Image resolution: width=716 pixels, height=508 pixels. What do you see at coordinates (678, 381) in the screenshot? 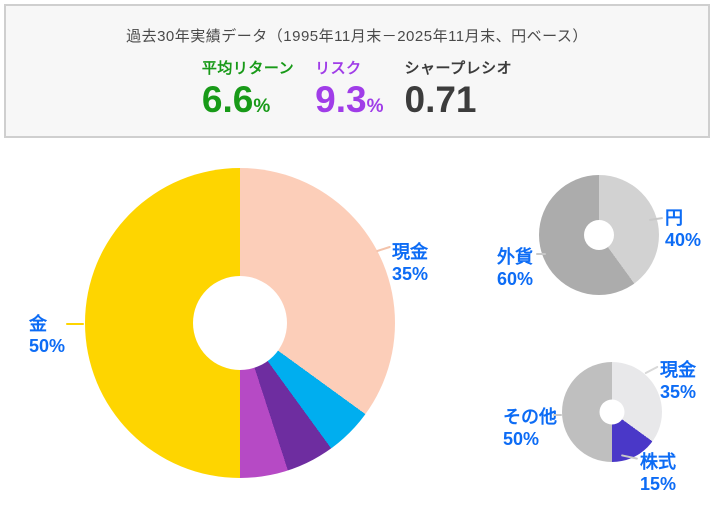
I see `callout-asset-cash: 現金 35%` at bounding box center [678, 381].